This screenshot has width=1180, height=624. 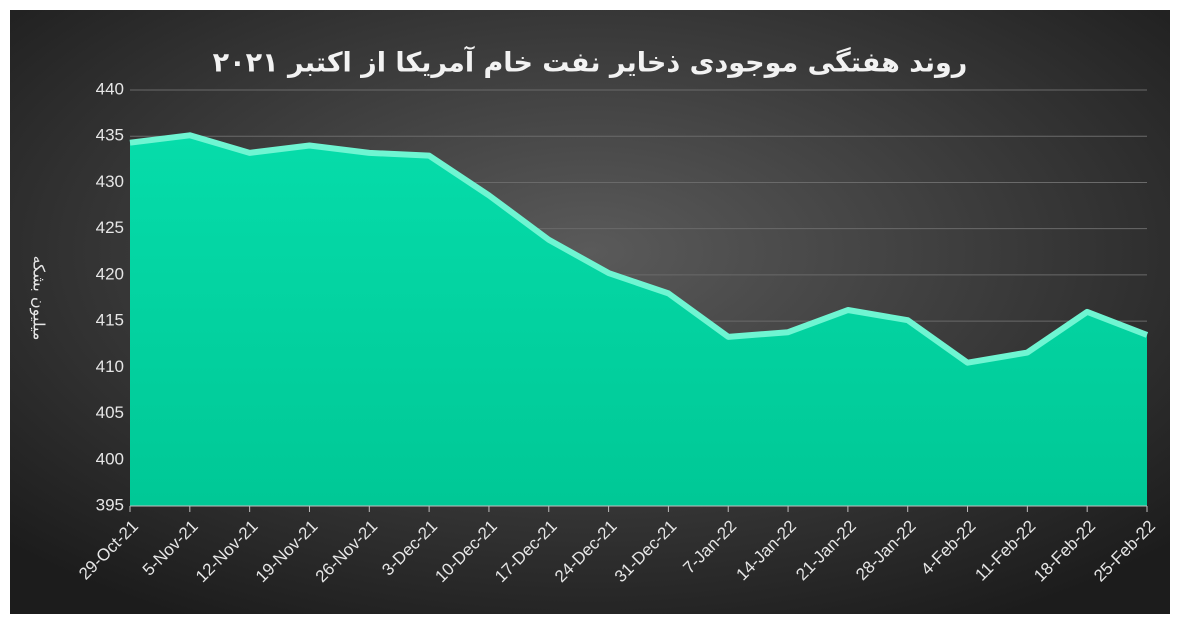 What do you see at coordinates (110, 504) in the screenshot?
I see `y-tick-label: 395` at bounding box center [110, 504].